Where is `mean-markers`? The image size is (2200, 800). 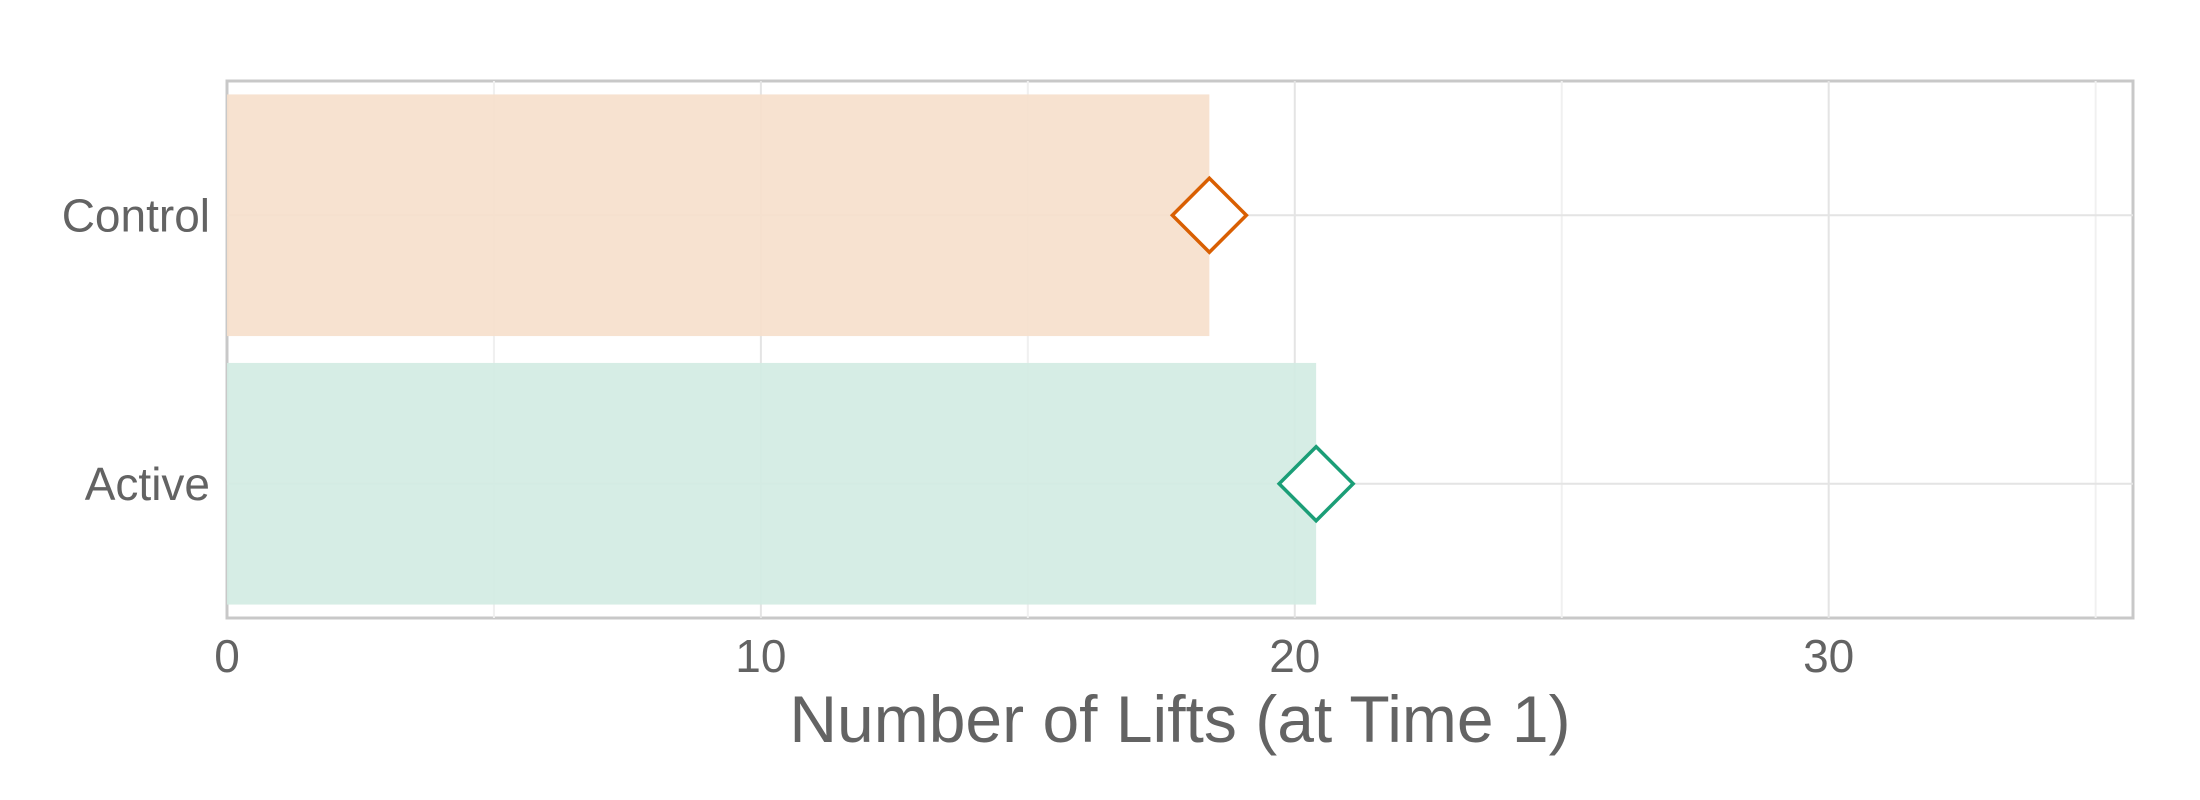
mean-markers is located at coordinates (1262, 349).